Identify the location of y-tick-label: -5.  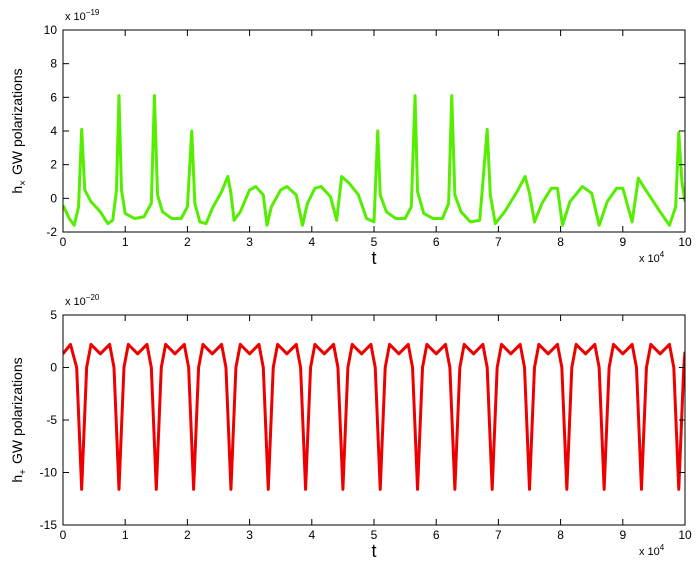
(51, 420).